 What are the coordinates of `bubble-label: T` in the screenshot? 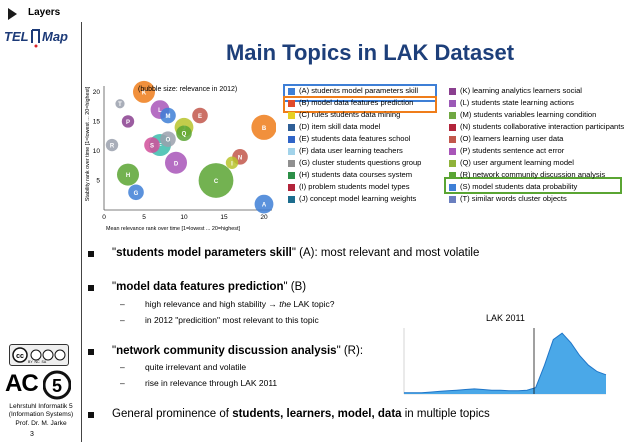 It's located at (120, 105).